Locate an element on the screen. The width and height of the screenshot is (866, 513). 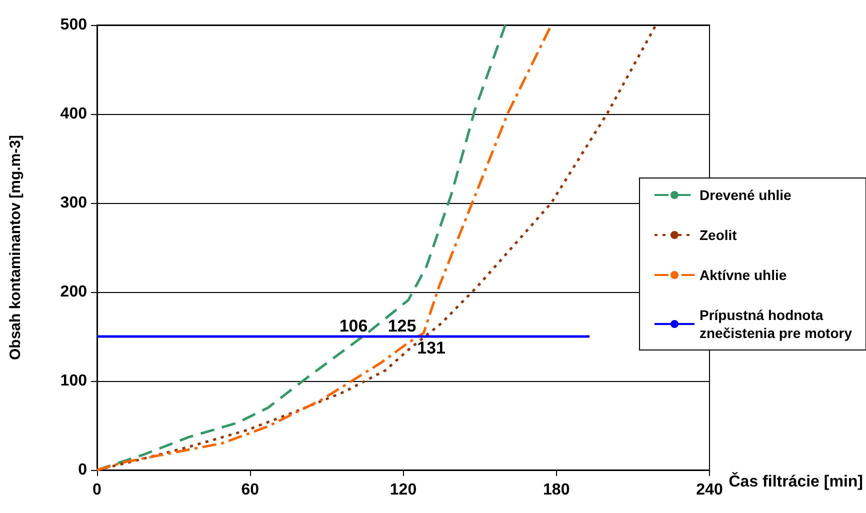
x-tick-label: 120 is located at coordinates (403, 490).